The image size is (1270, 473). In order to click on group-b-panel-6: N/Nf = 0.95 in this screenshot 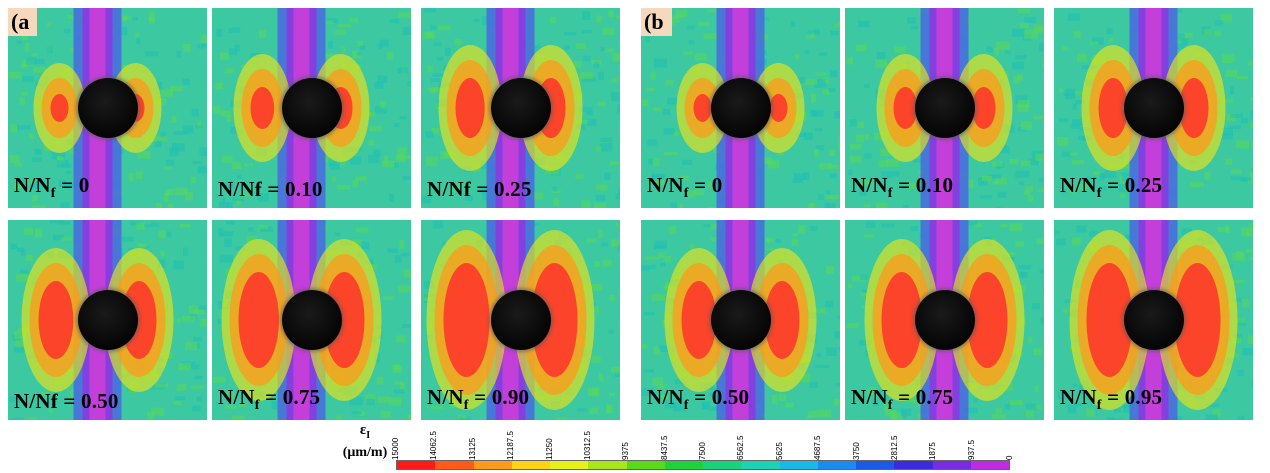, I will do `click(1153, 320)`.